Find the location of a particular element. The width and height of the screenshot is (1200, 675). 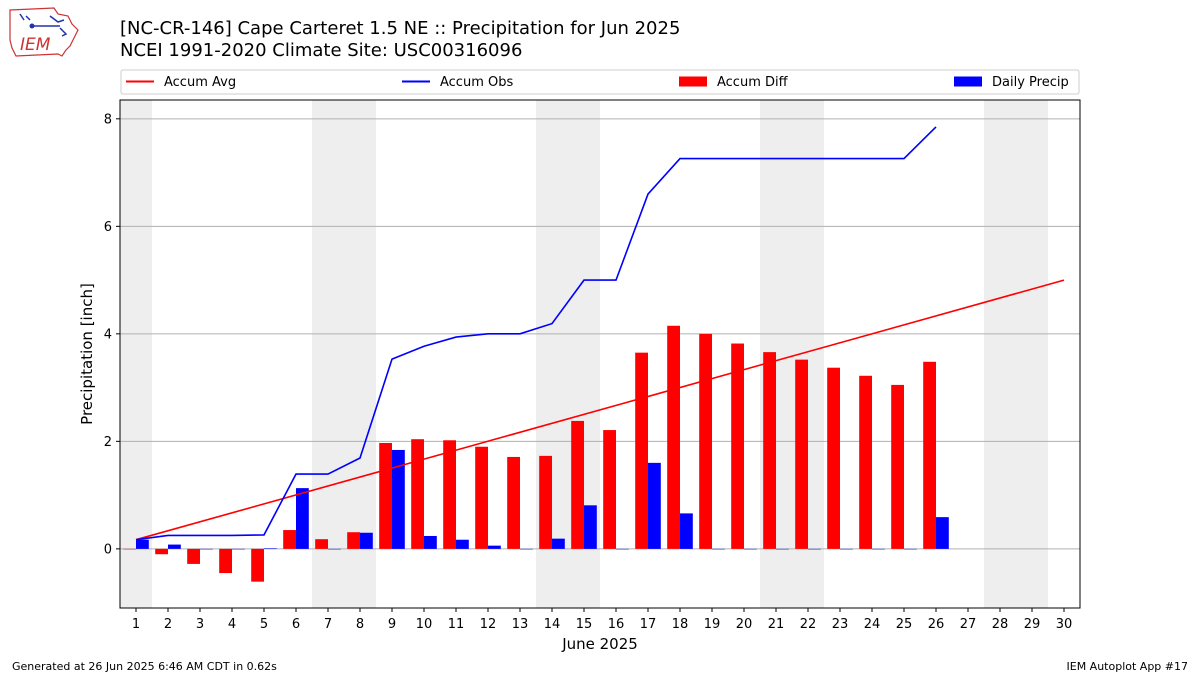

chart-subtitle: NCEI 1991-2020 Climate Site: USC00316096 is located at coordinates (321, 50).